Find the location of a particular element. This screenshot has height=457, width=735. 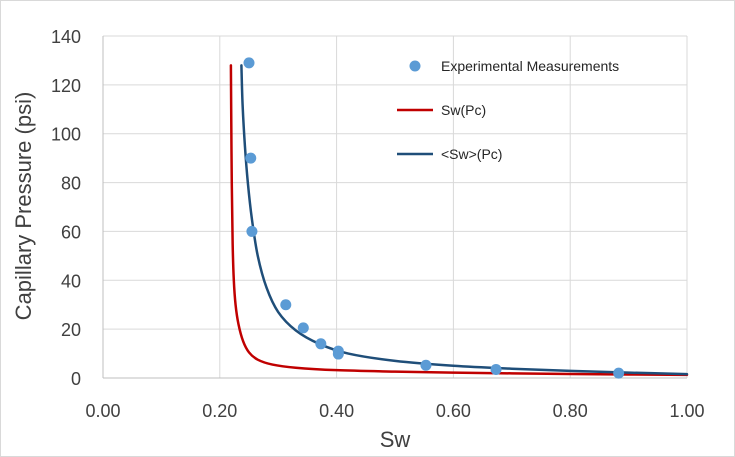

y-tick-label: 20 is located at coordinates (71, 330).